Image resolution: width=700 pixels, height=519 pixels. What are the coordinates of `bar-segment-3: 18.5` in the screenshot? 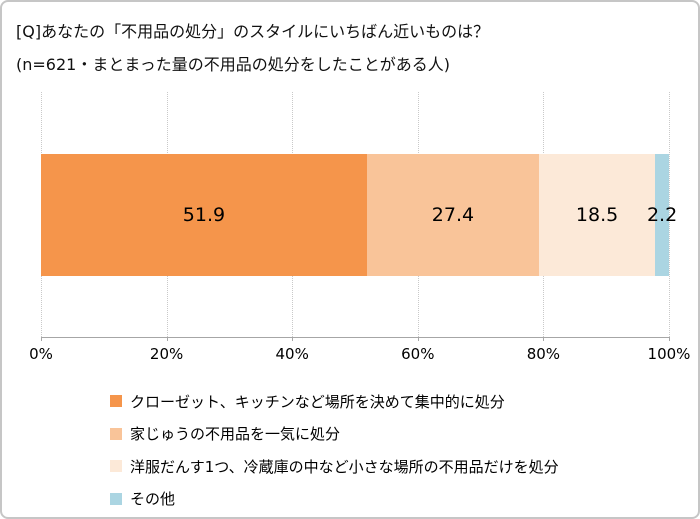 It's located at (597, 215).